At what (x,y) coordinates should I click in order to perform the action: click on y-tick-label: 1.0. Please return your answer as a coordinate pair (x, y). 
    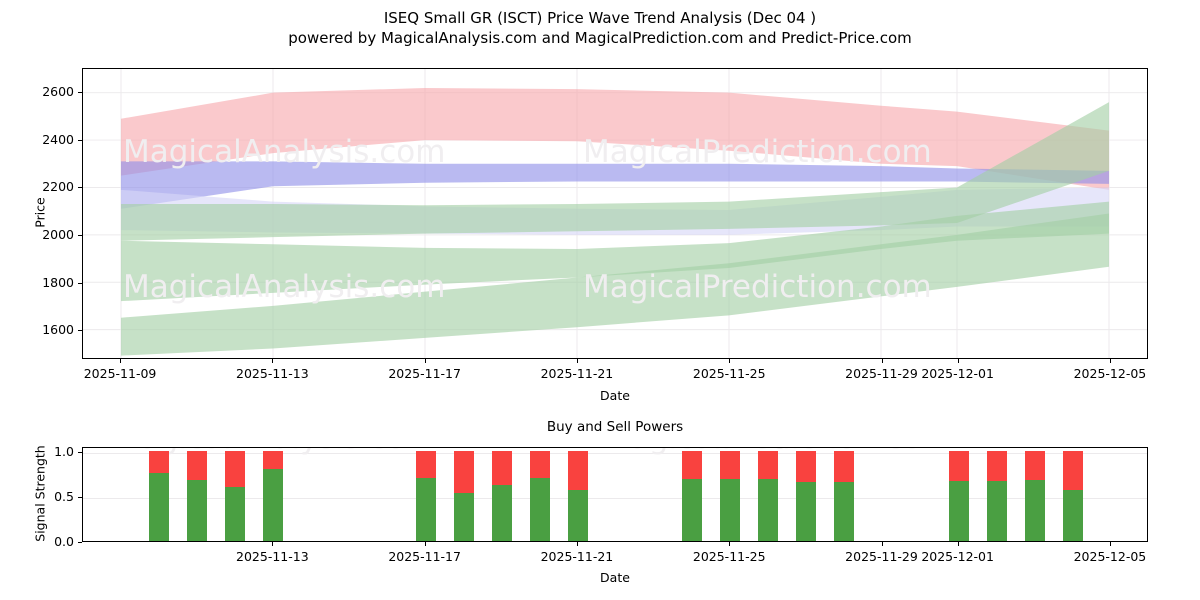
    Looking at the image, I should click on (64, 451).